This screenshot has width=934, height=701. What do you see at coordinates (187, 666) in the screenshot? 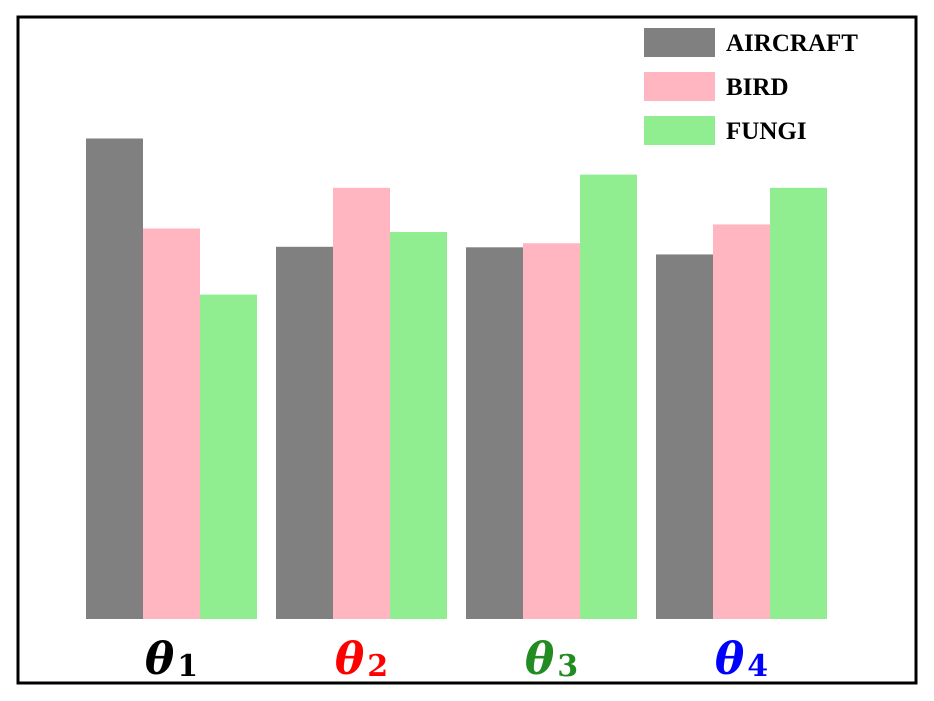
I see `category-subscript: 1` at bounding box center [187, 666].